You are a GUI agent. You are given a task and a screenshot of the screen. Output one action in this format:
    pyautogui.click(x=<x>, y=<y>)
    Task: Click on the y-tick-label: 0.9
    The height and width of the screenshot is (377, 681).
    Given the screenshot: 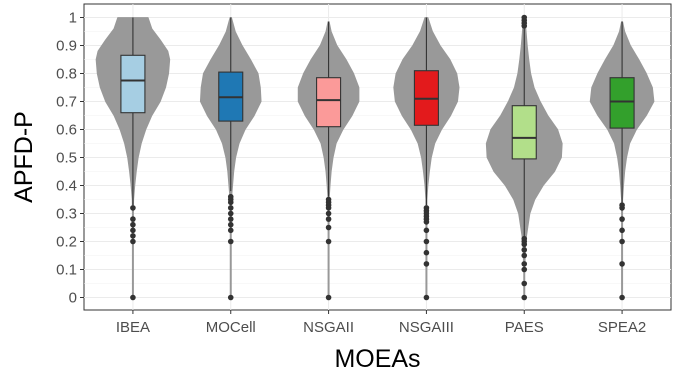 What is the action you would take?
    pyautogui.click(x=66, y=46)
    